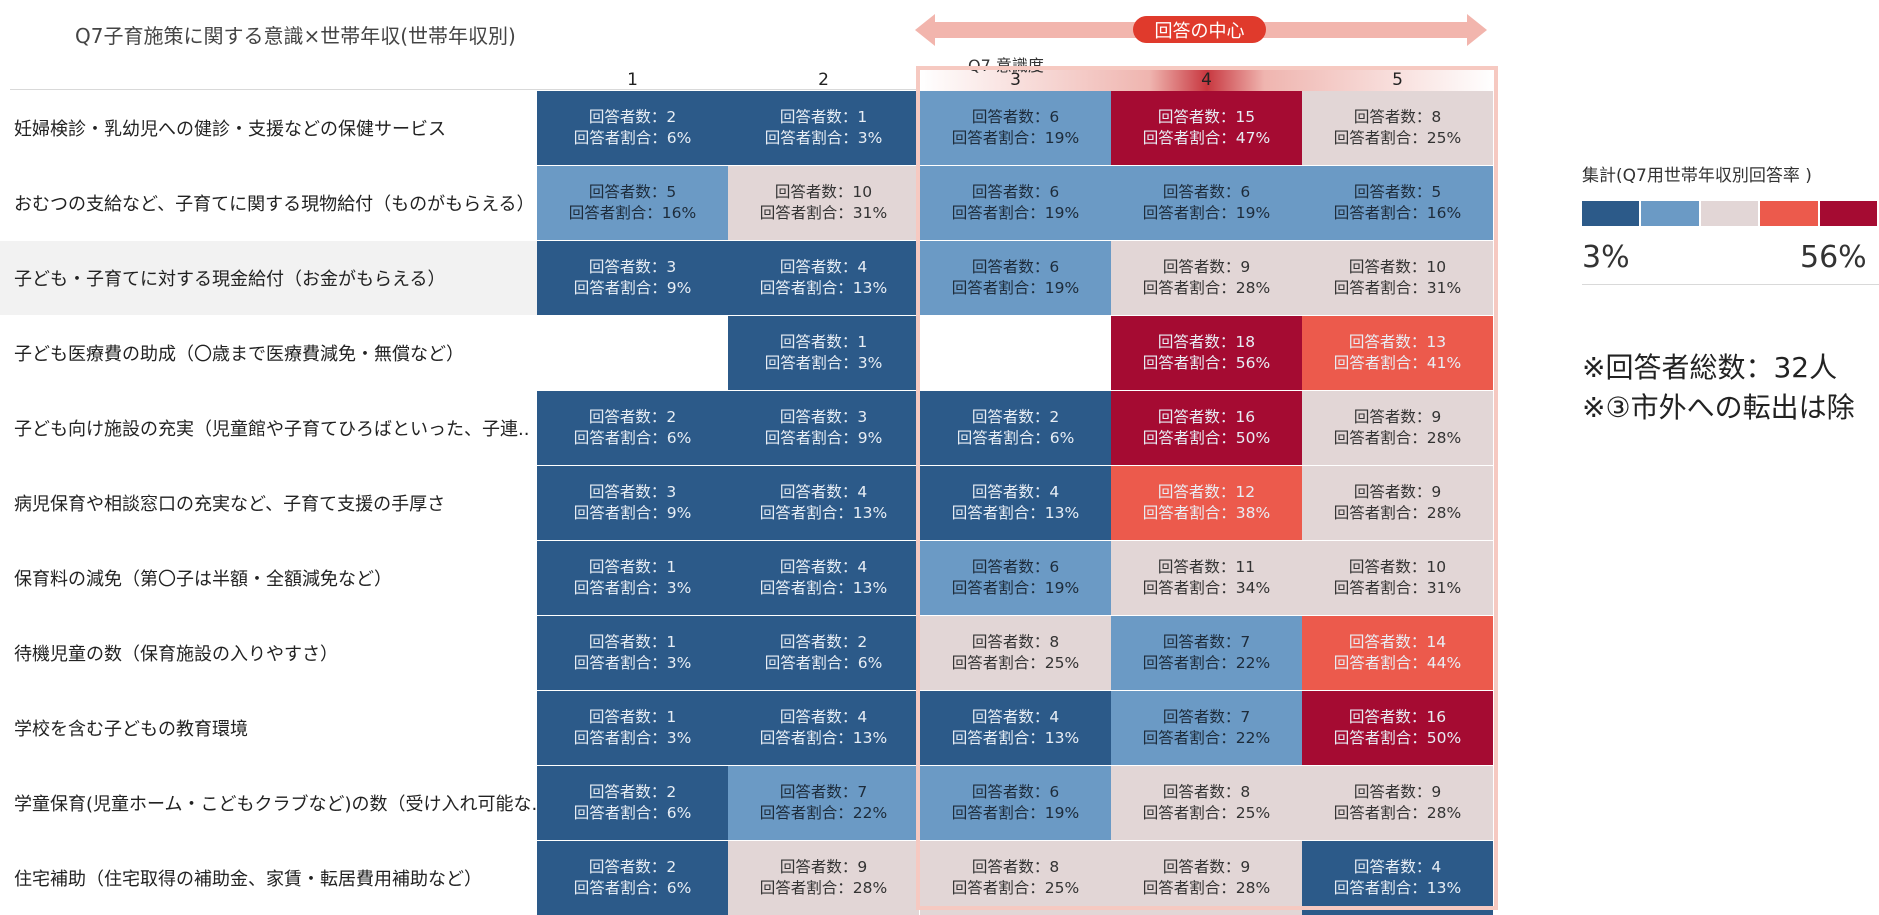  I want to click on cell-count: 回答者数：5, so click(1397, 192).